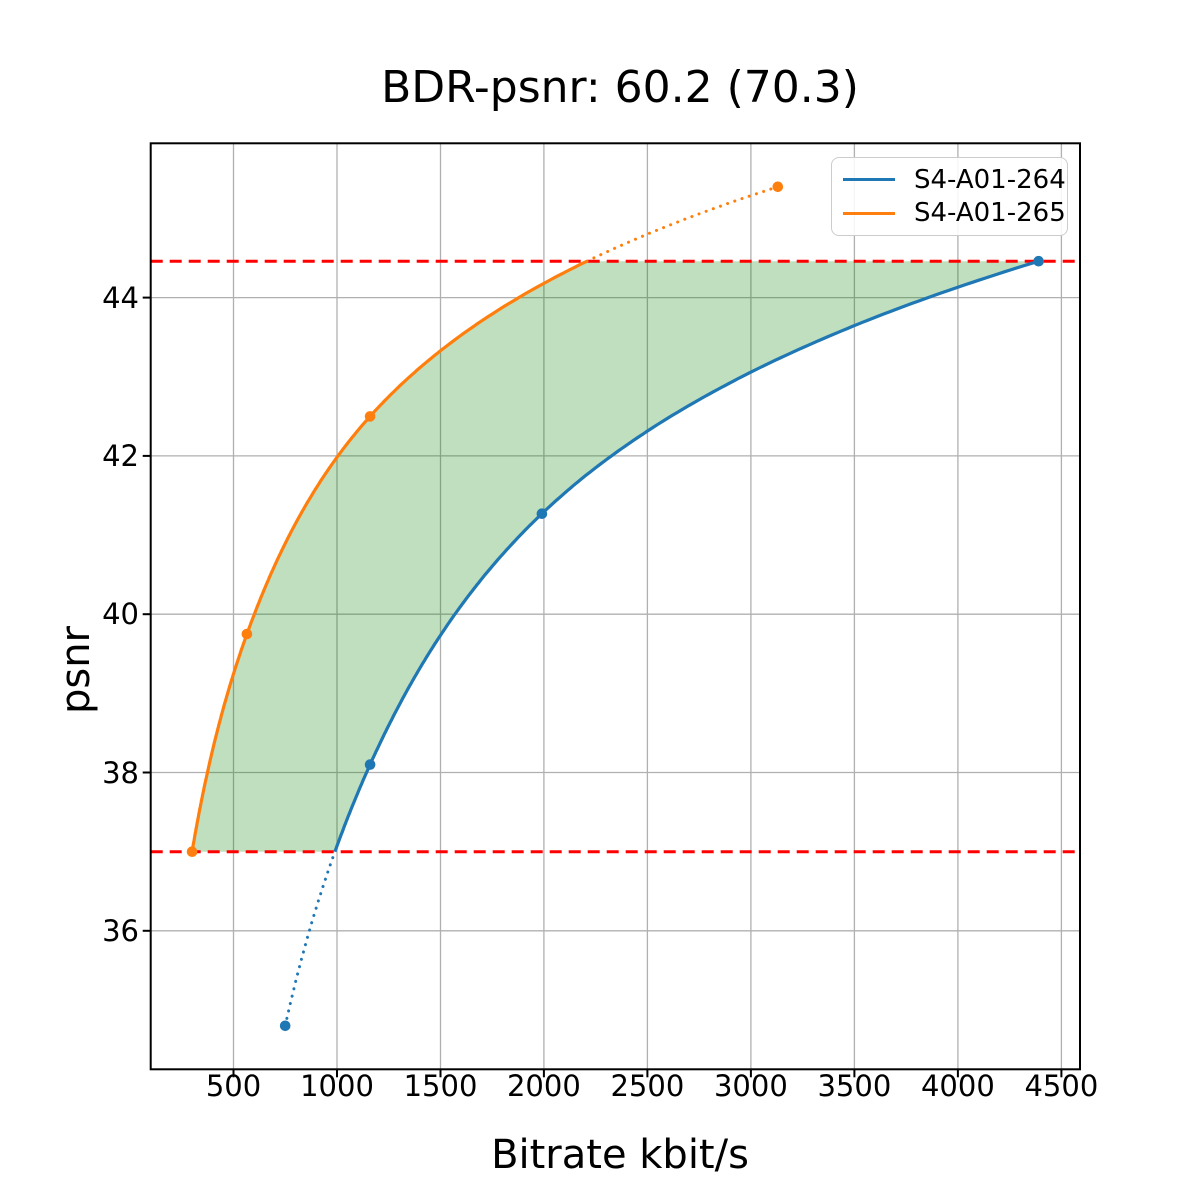 This screenshot has height=1200, width=1200. What do you see at coordinates (620, 87) in the screenshot?
I see `chart-title: BDR-psnr: 60.2 (70.3)` at bounding box center [620, 87].